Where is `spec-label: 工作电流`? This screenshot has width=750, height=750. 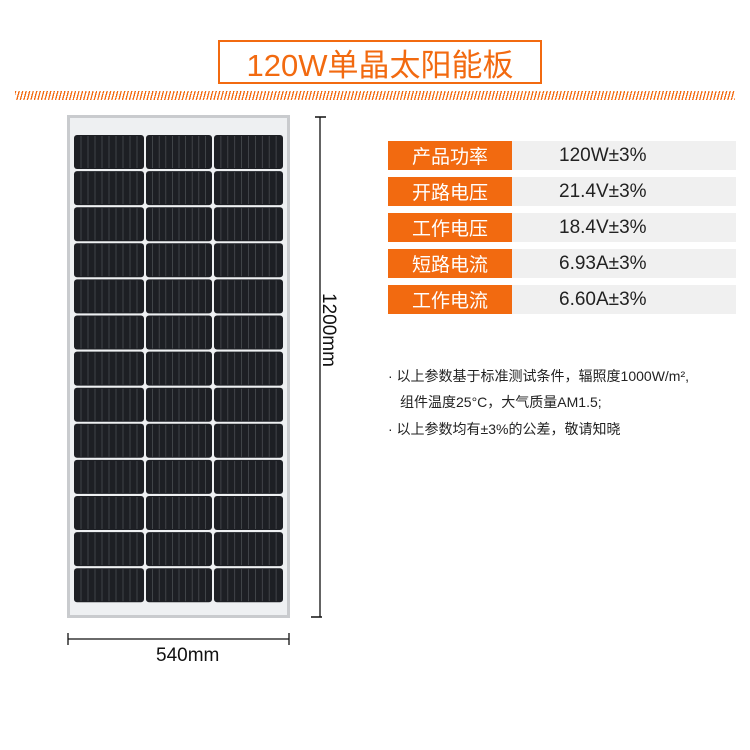
spec-label: 工作电流 is located at coordinates (450, 299).